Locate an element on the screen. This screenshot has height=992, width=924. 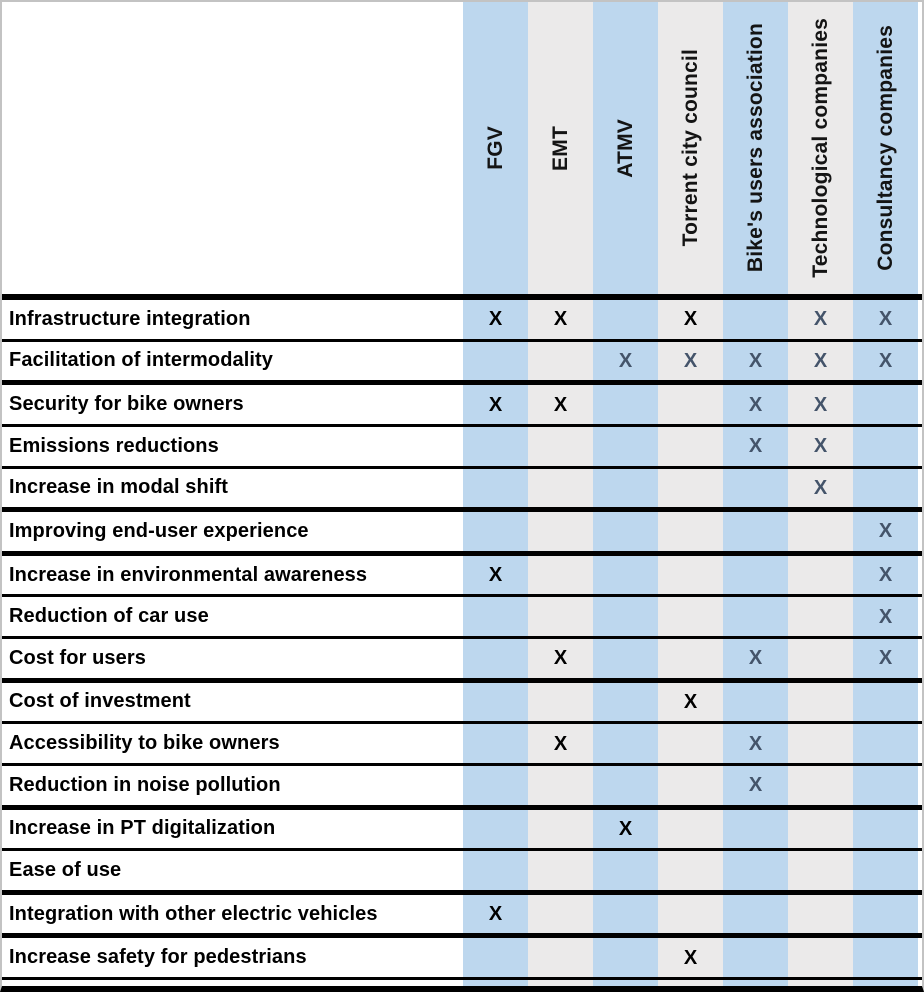
row-label: Increase in environmental awareness is located at coordinates (188, 574).